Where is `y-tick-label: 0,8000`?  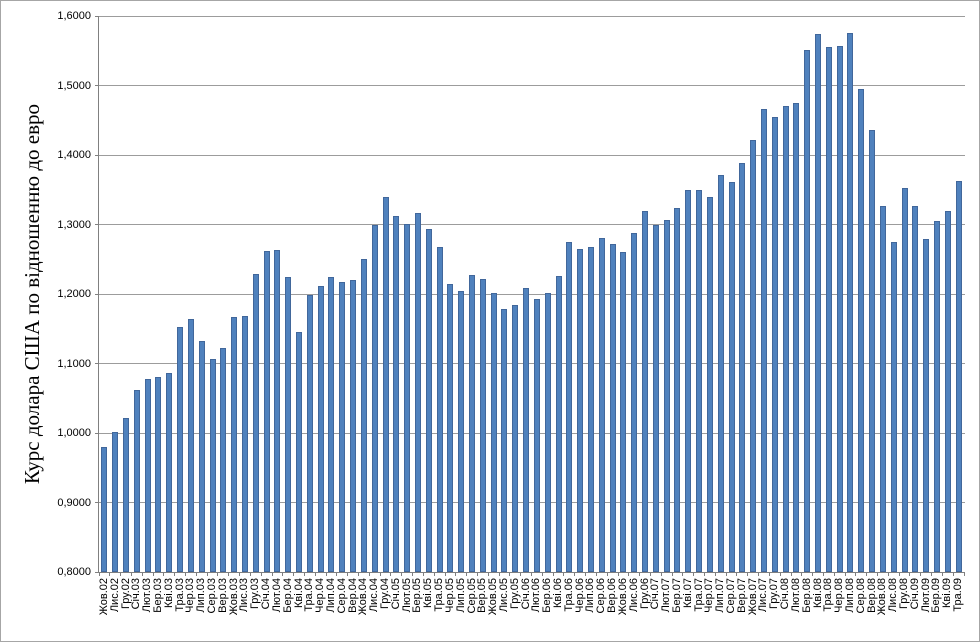 y-tick-label: 0,8000 is located at coordinates (74, 572).